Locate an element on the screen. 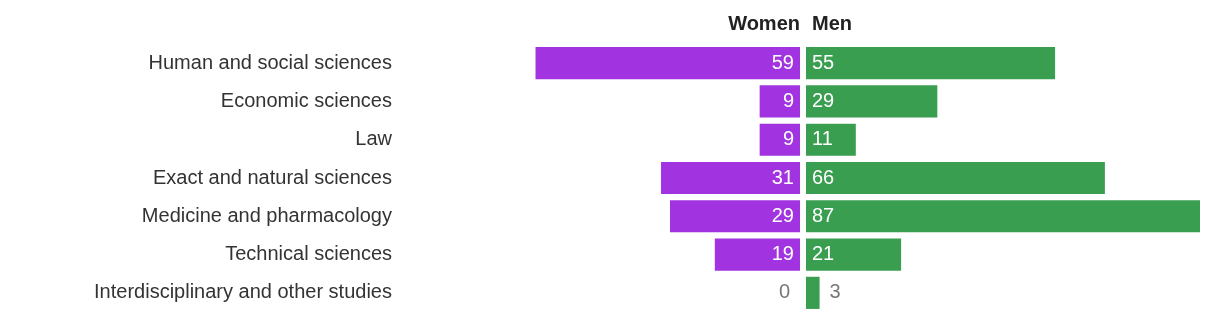  data-label: 21 is located at coordinates (823, 253).